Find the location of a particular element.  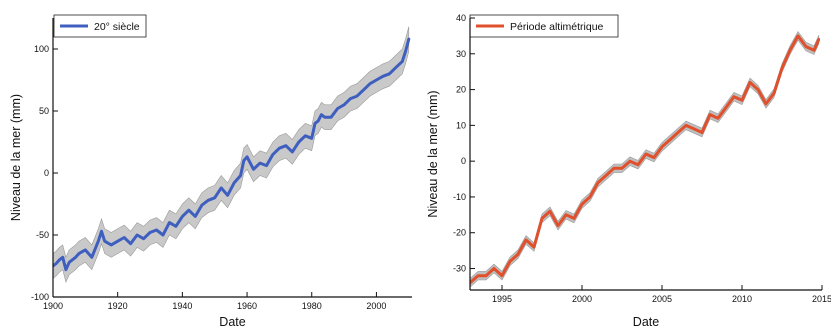

chart2-y-tick-label: -10 is located at coordinates (459, 197).